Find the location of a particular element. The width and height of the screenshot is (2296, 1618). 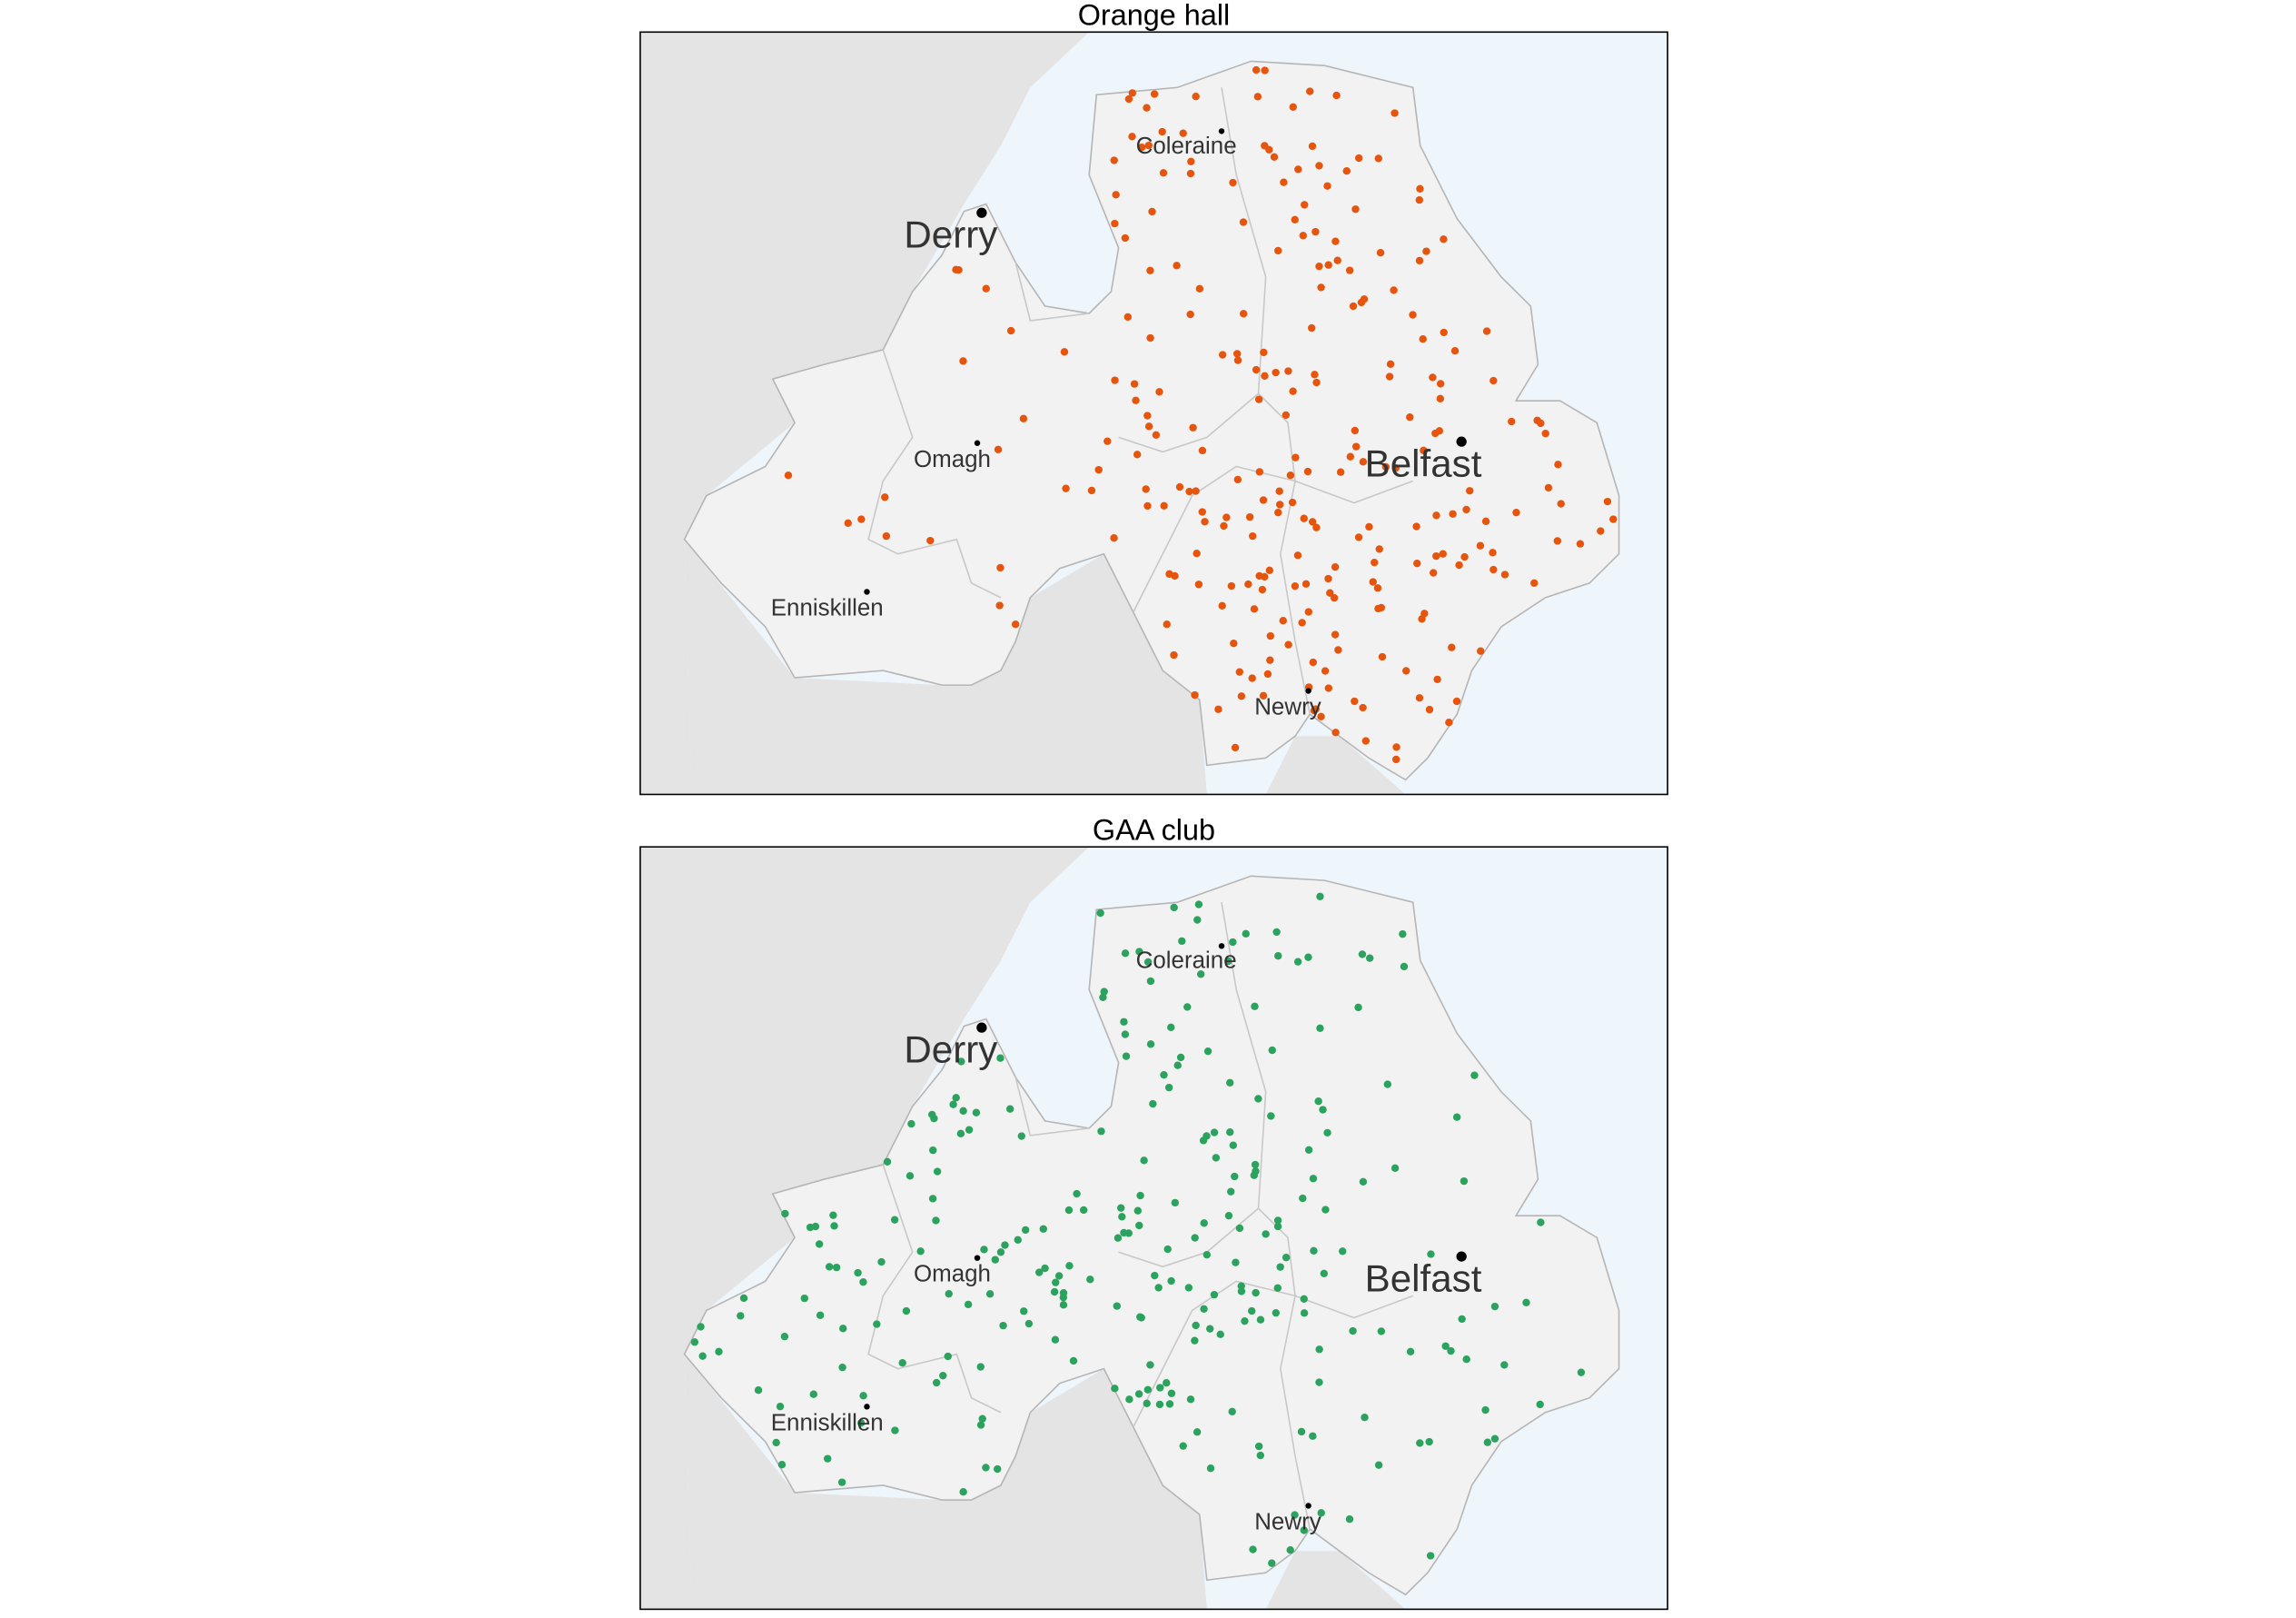

south-east-land is located at coordinates (1335, 765).